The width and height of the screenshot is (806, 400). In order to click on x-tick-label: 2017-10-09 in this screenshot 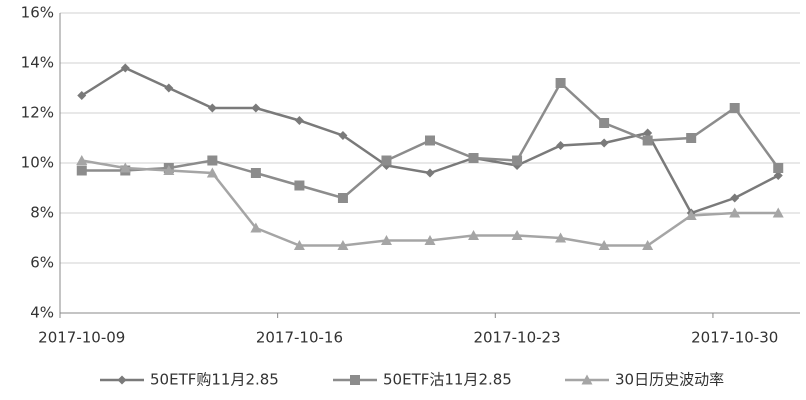, I will do `click(81, 338)`.